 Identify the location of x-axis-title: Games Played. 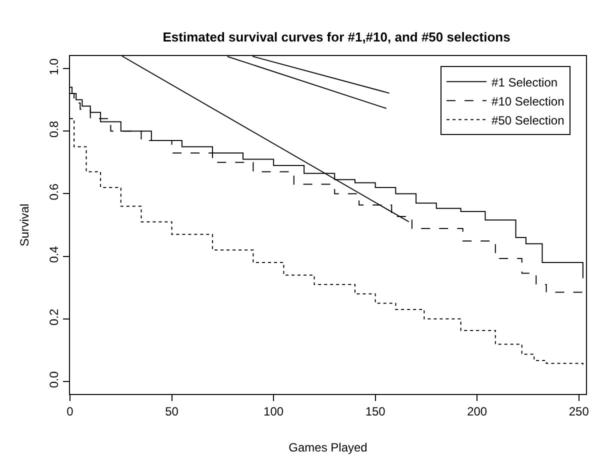
(328, 447).